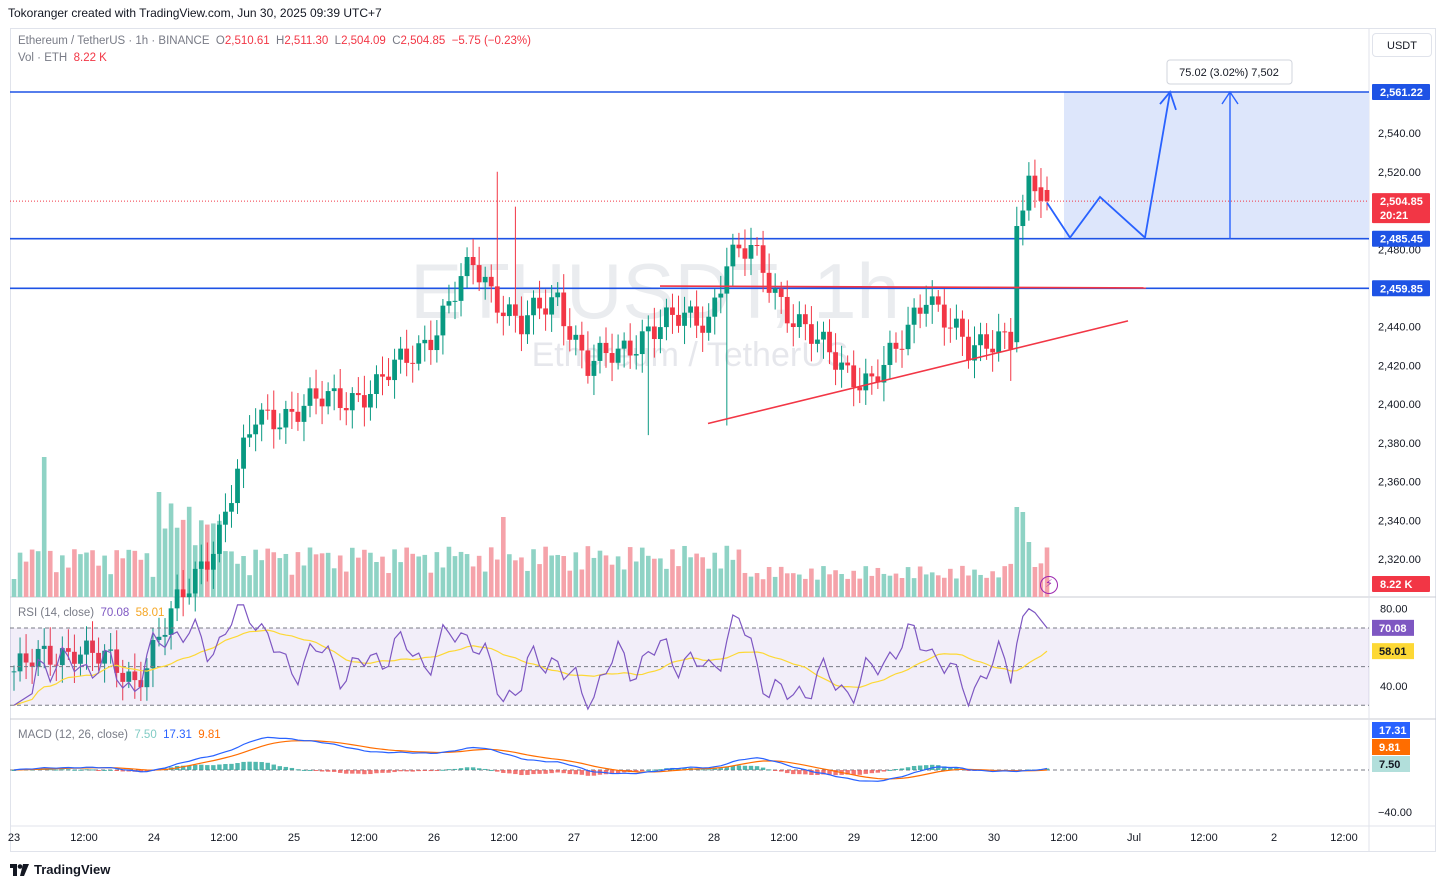 Image resolution: width=1446 pixels, height=887 pixels. I want to click on time-axis-label: 30, so click(994, 838).